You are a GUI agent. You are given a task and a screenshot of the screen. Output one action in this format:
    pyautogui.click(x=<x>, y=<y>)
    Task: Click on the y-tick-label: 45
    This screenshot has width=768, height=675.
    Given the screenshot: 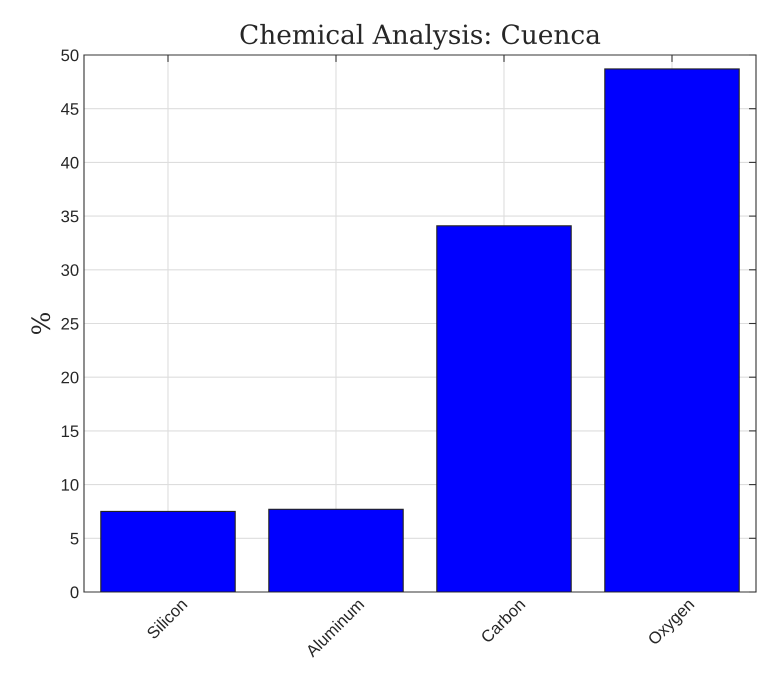 What is the action you would take?
    pyautogui.click(x=69, y=109)
    